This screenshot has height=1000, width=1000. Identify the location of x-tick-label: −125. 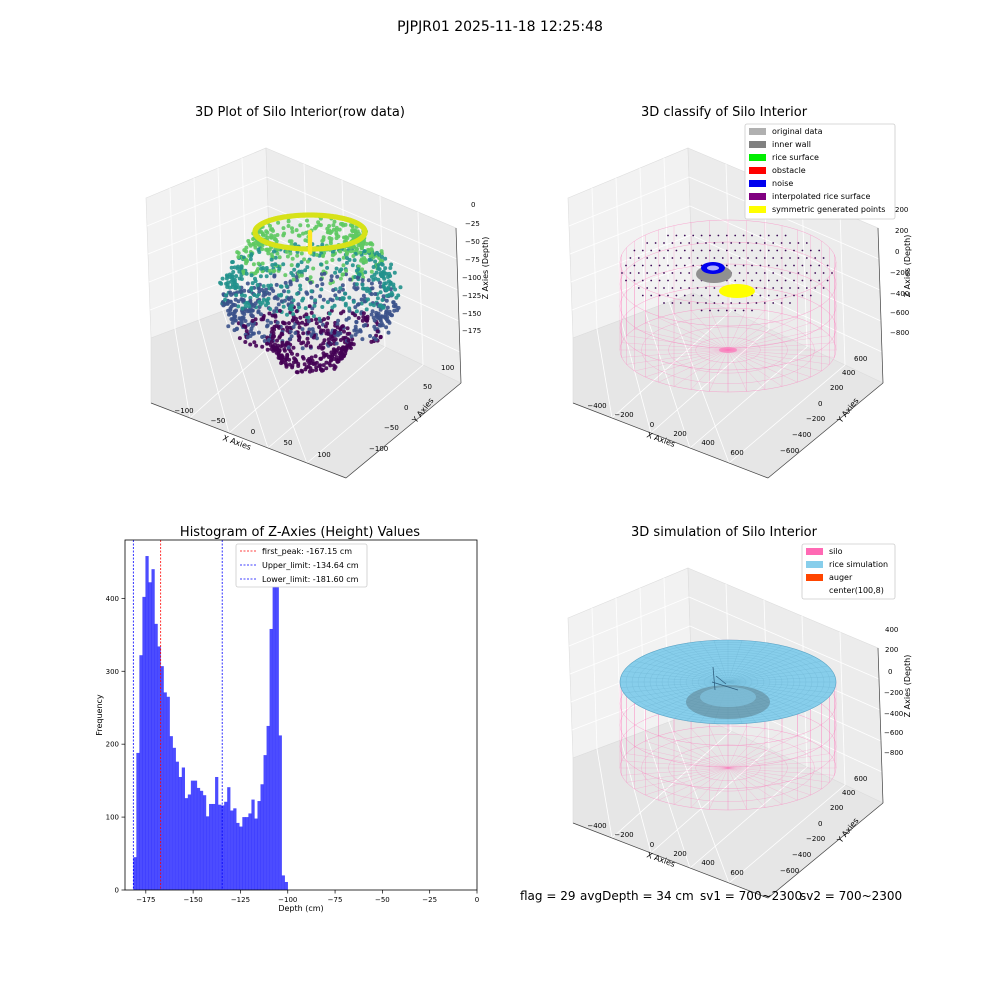
(240, 900).